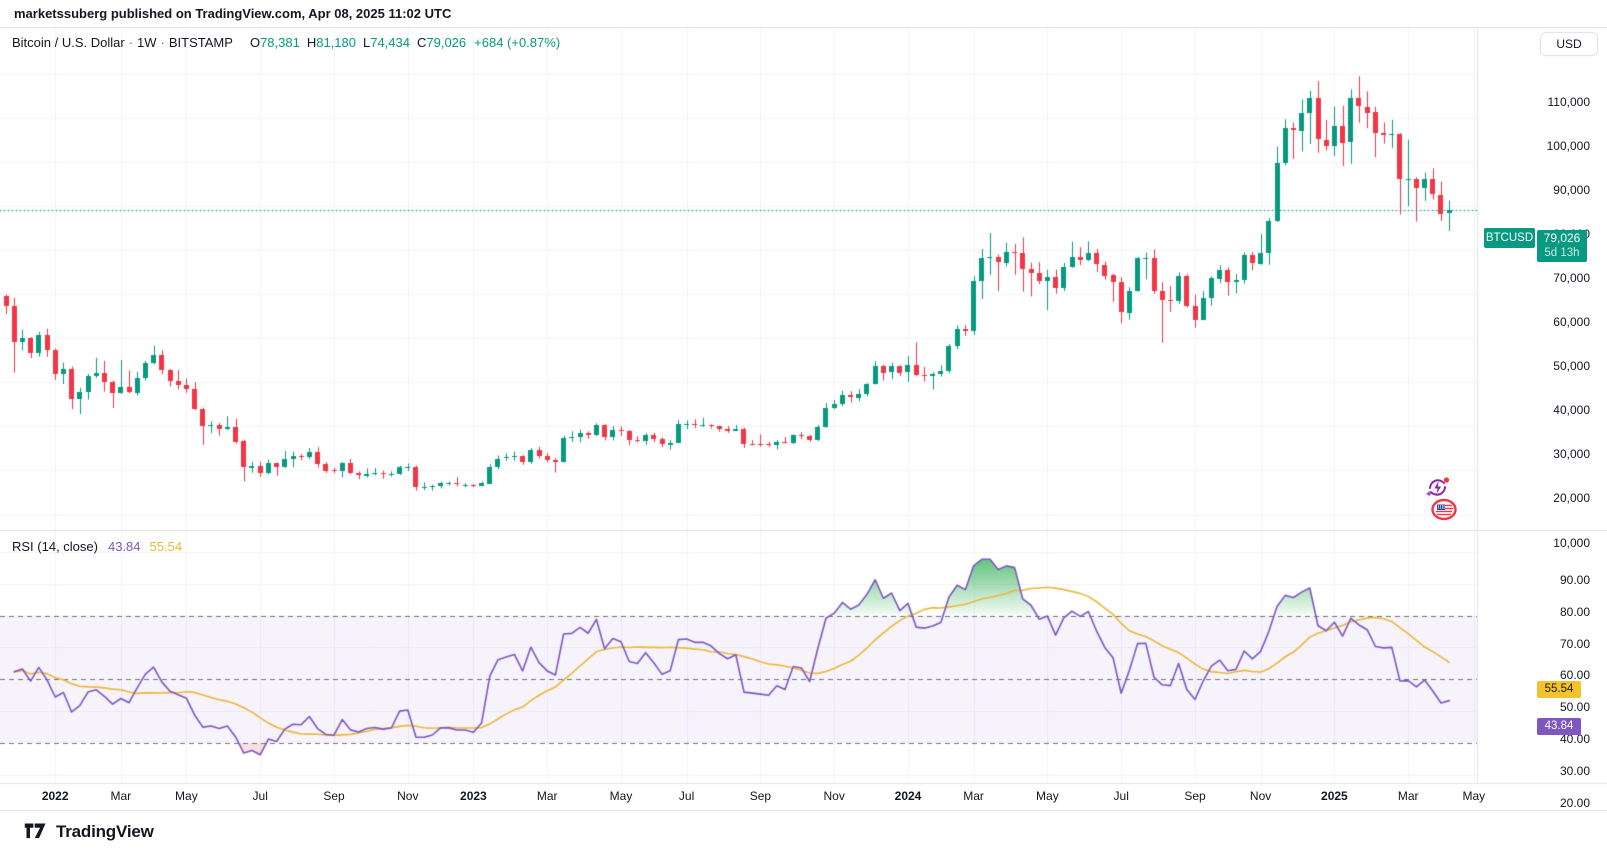  What do you see at coordinates (1559, 690) in the screenshot?
I see `rsi-ma-badge: 55.54` at bounding box center [1559, 690].